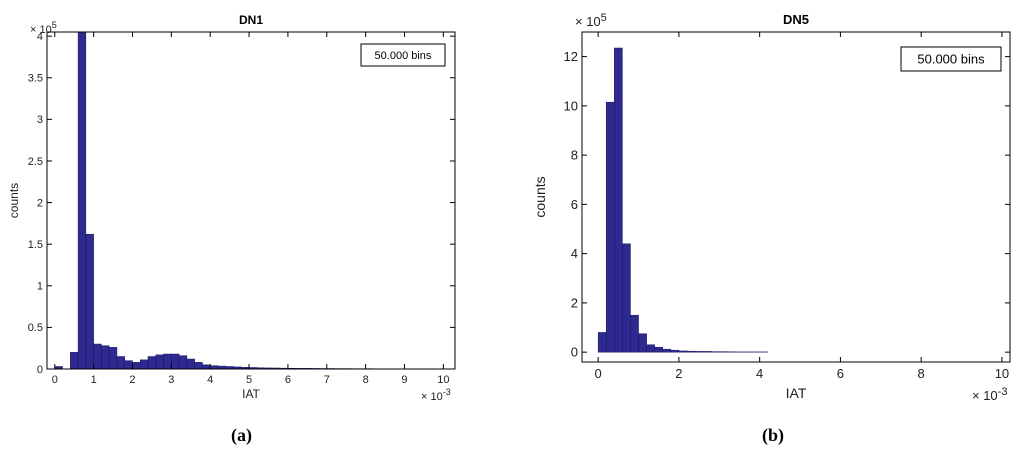  Describe the element at coordinates (249, 380) in the screenshot. I see `x-tick-label: 5` at that location.